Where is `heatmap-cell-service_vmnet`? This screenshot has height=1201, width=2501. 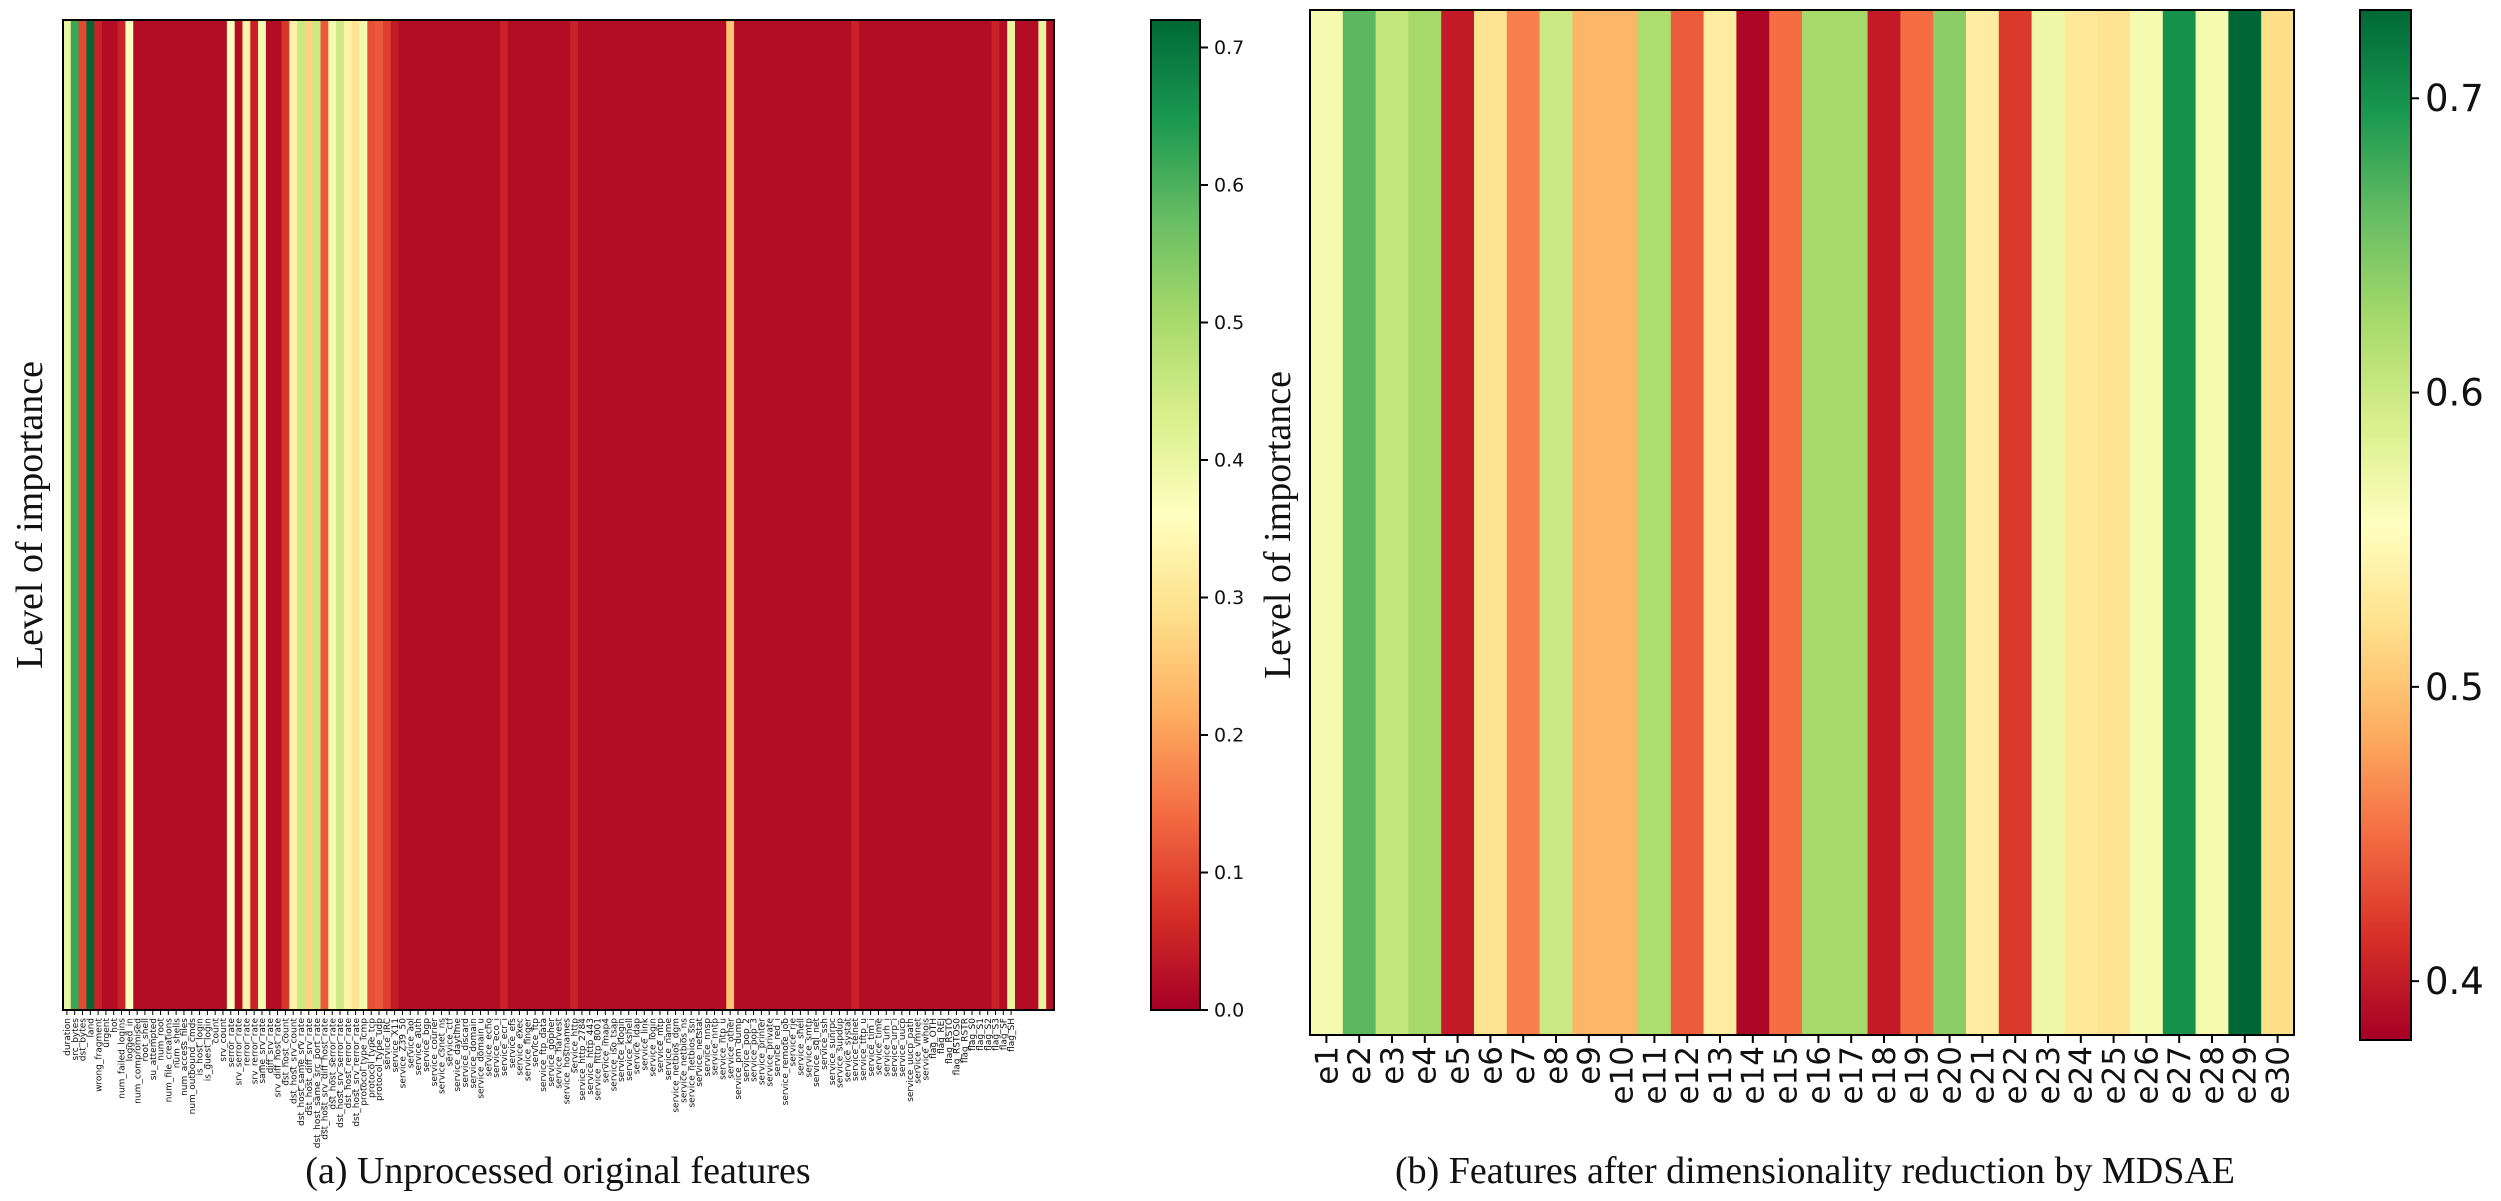 heatmap-cell-service_vmnet is located at coordinates (917, 515).